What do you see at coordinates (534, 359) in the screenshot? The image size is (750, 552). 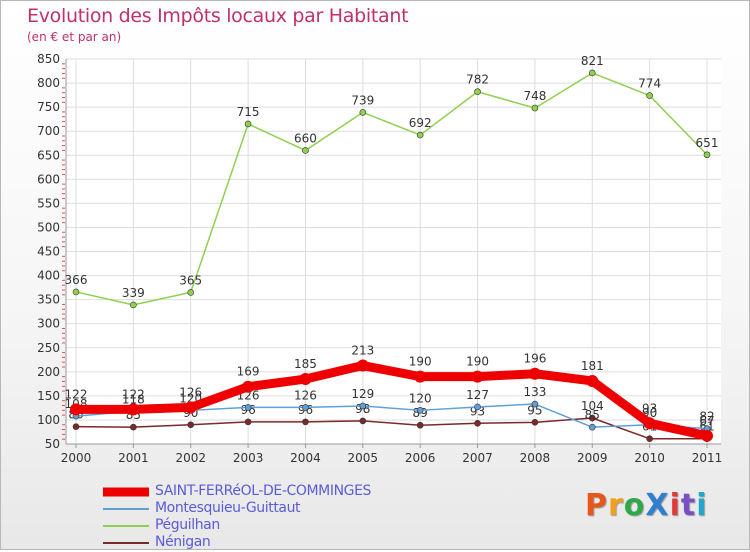 I see `data-label-saint-ferr-ol-de-comminges: 196` at bounding box center [534, 359].